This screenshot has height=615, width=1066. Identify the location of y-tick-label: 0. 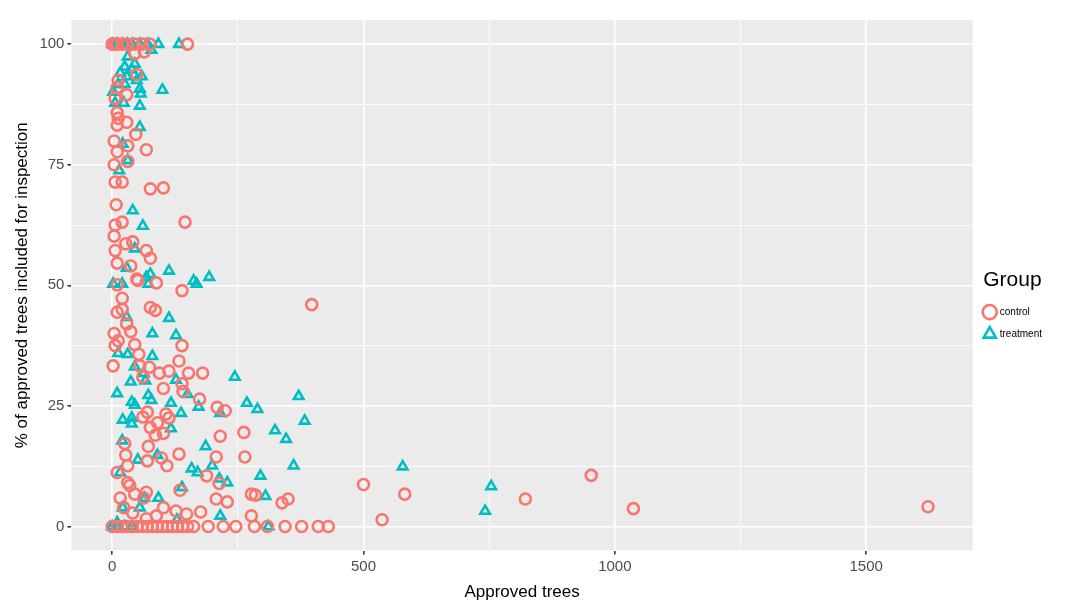
(60, 525).